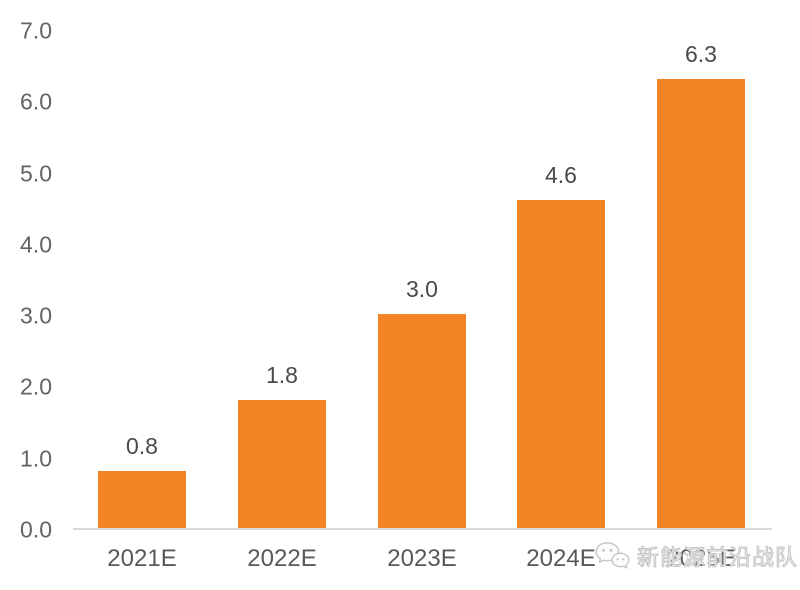  Describe the element at coordinates (422, 421) in the screenshot. I see `bar-2023E` at that location.